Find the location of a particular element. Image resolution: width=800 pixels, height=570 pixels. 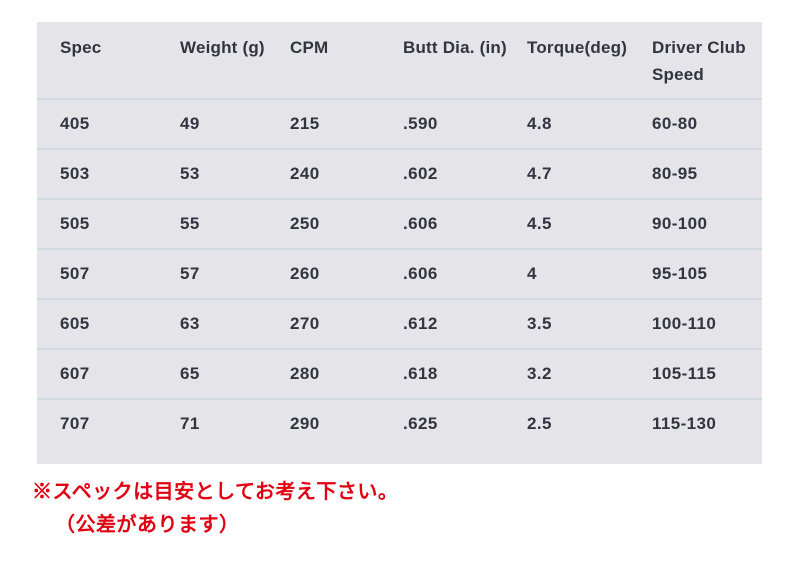

cell-torque: 4 is located at coordinates (532, 273).